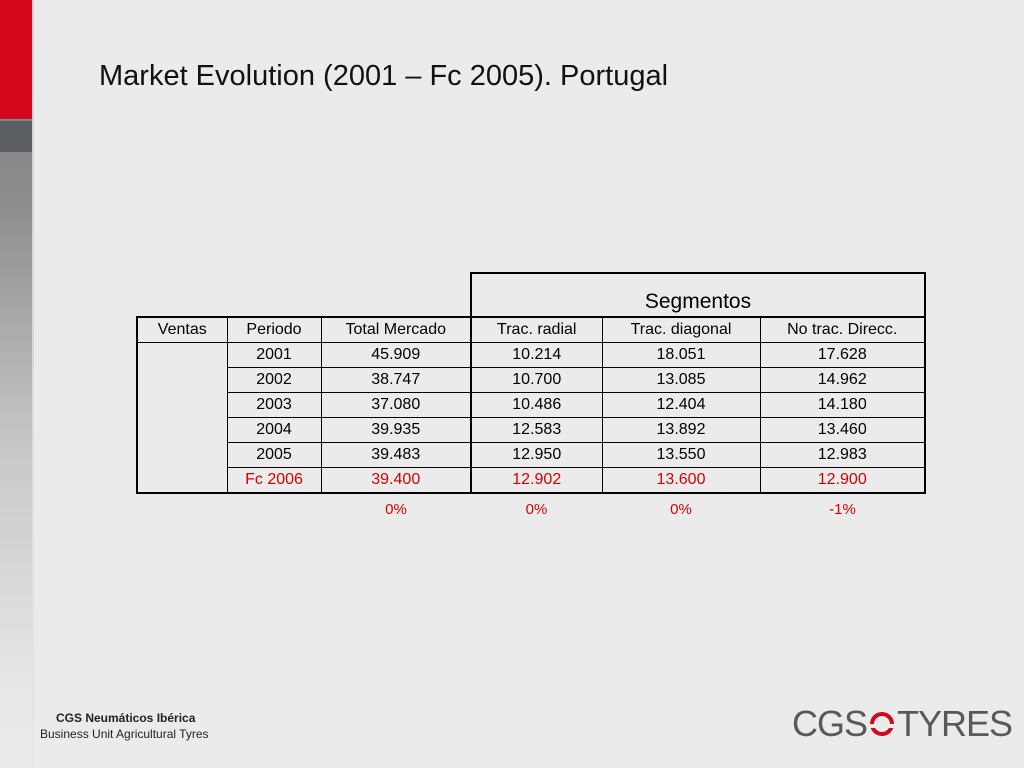  I want to click on table-row: 2002 38.747 10.700 13.085 14.962, so click(531, 380).